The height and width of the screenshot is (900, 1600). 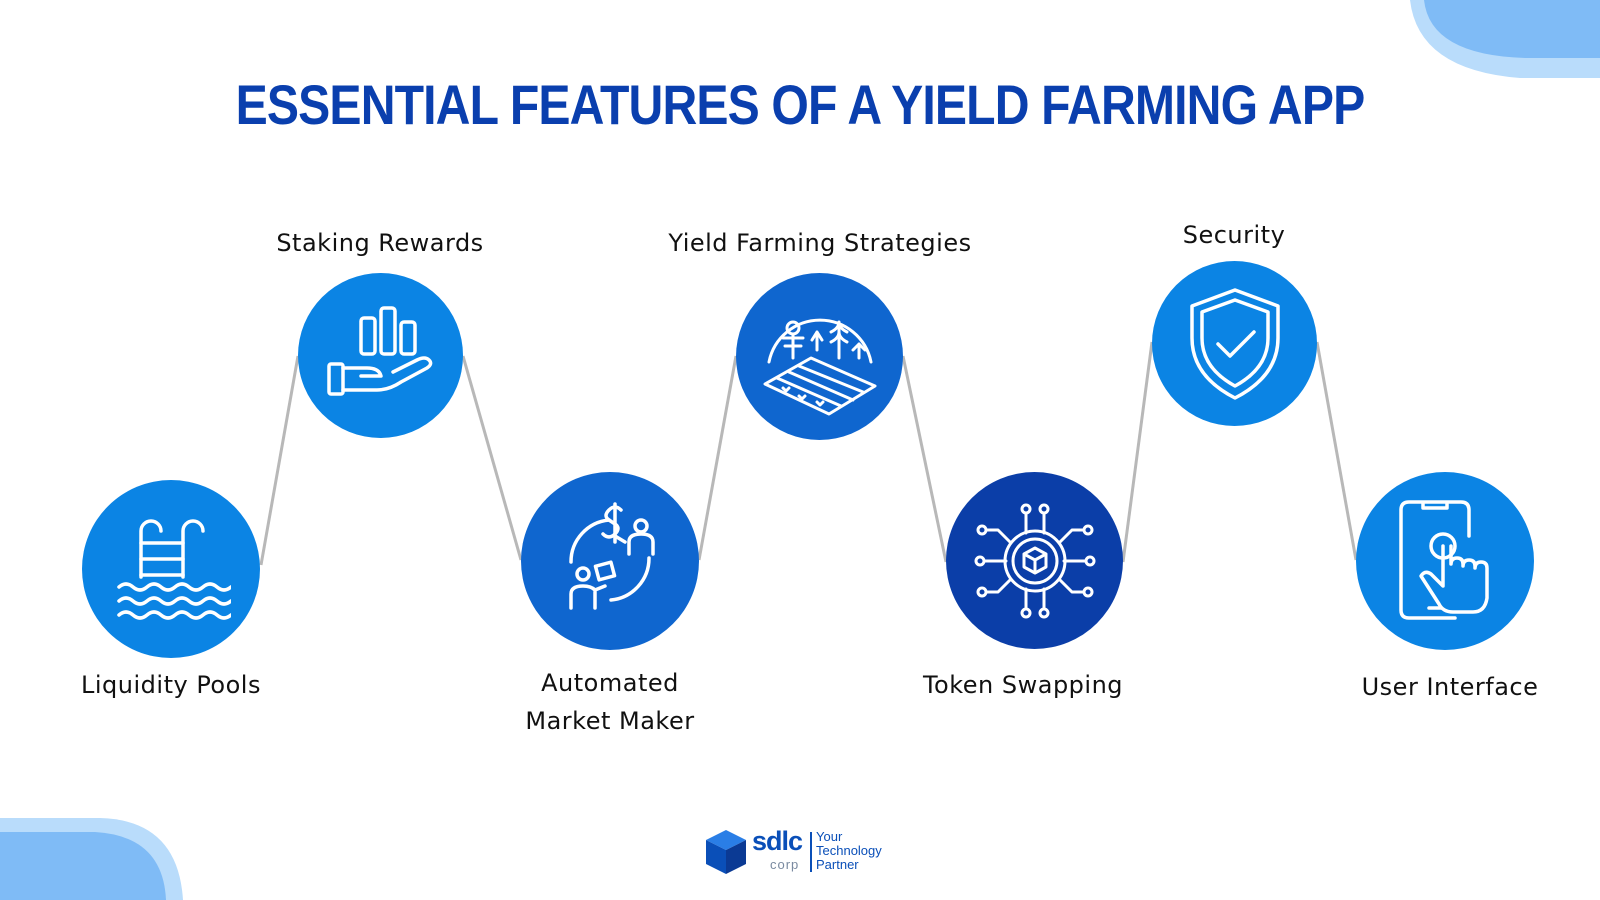 I want to click on yield-farming-strategies-label: Yield Farming Strategies, so click(x=820, y=243).